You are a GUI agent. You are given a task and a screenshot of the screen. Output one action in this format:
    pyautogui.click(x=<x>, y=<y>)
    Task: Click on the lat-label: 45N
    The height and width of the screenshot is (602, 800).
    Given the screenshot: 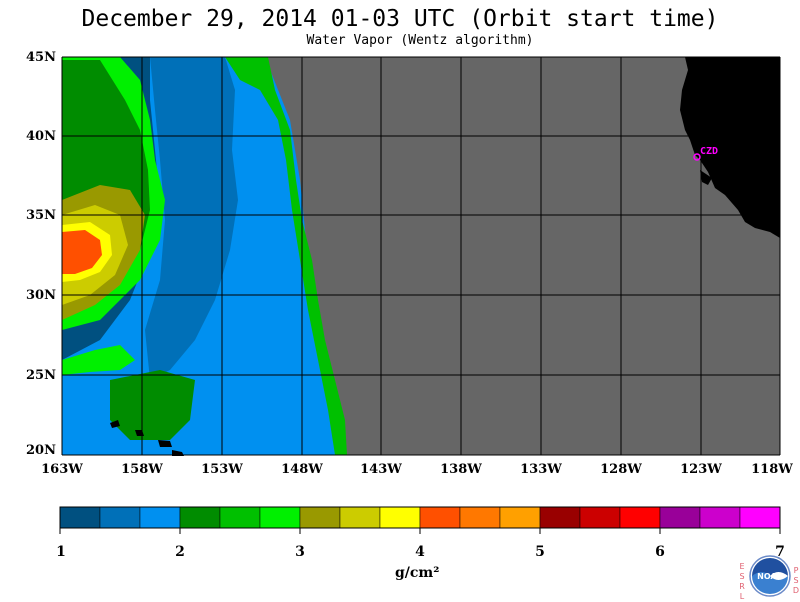 What is the action you would take?
    pyautogui.click(x=41, y=57)
    